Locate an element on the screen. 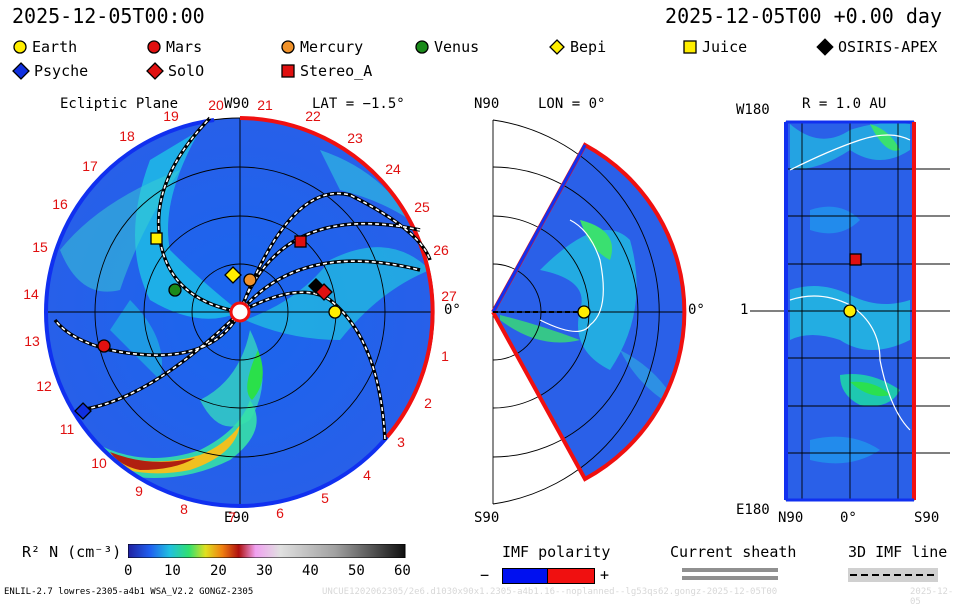  meridional-right-label: 0° is located at coordinates (696, 310).